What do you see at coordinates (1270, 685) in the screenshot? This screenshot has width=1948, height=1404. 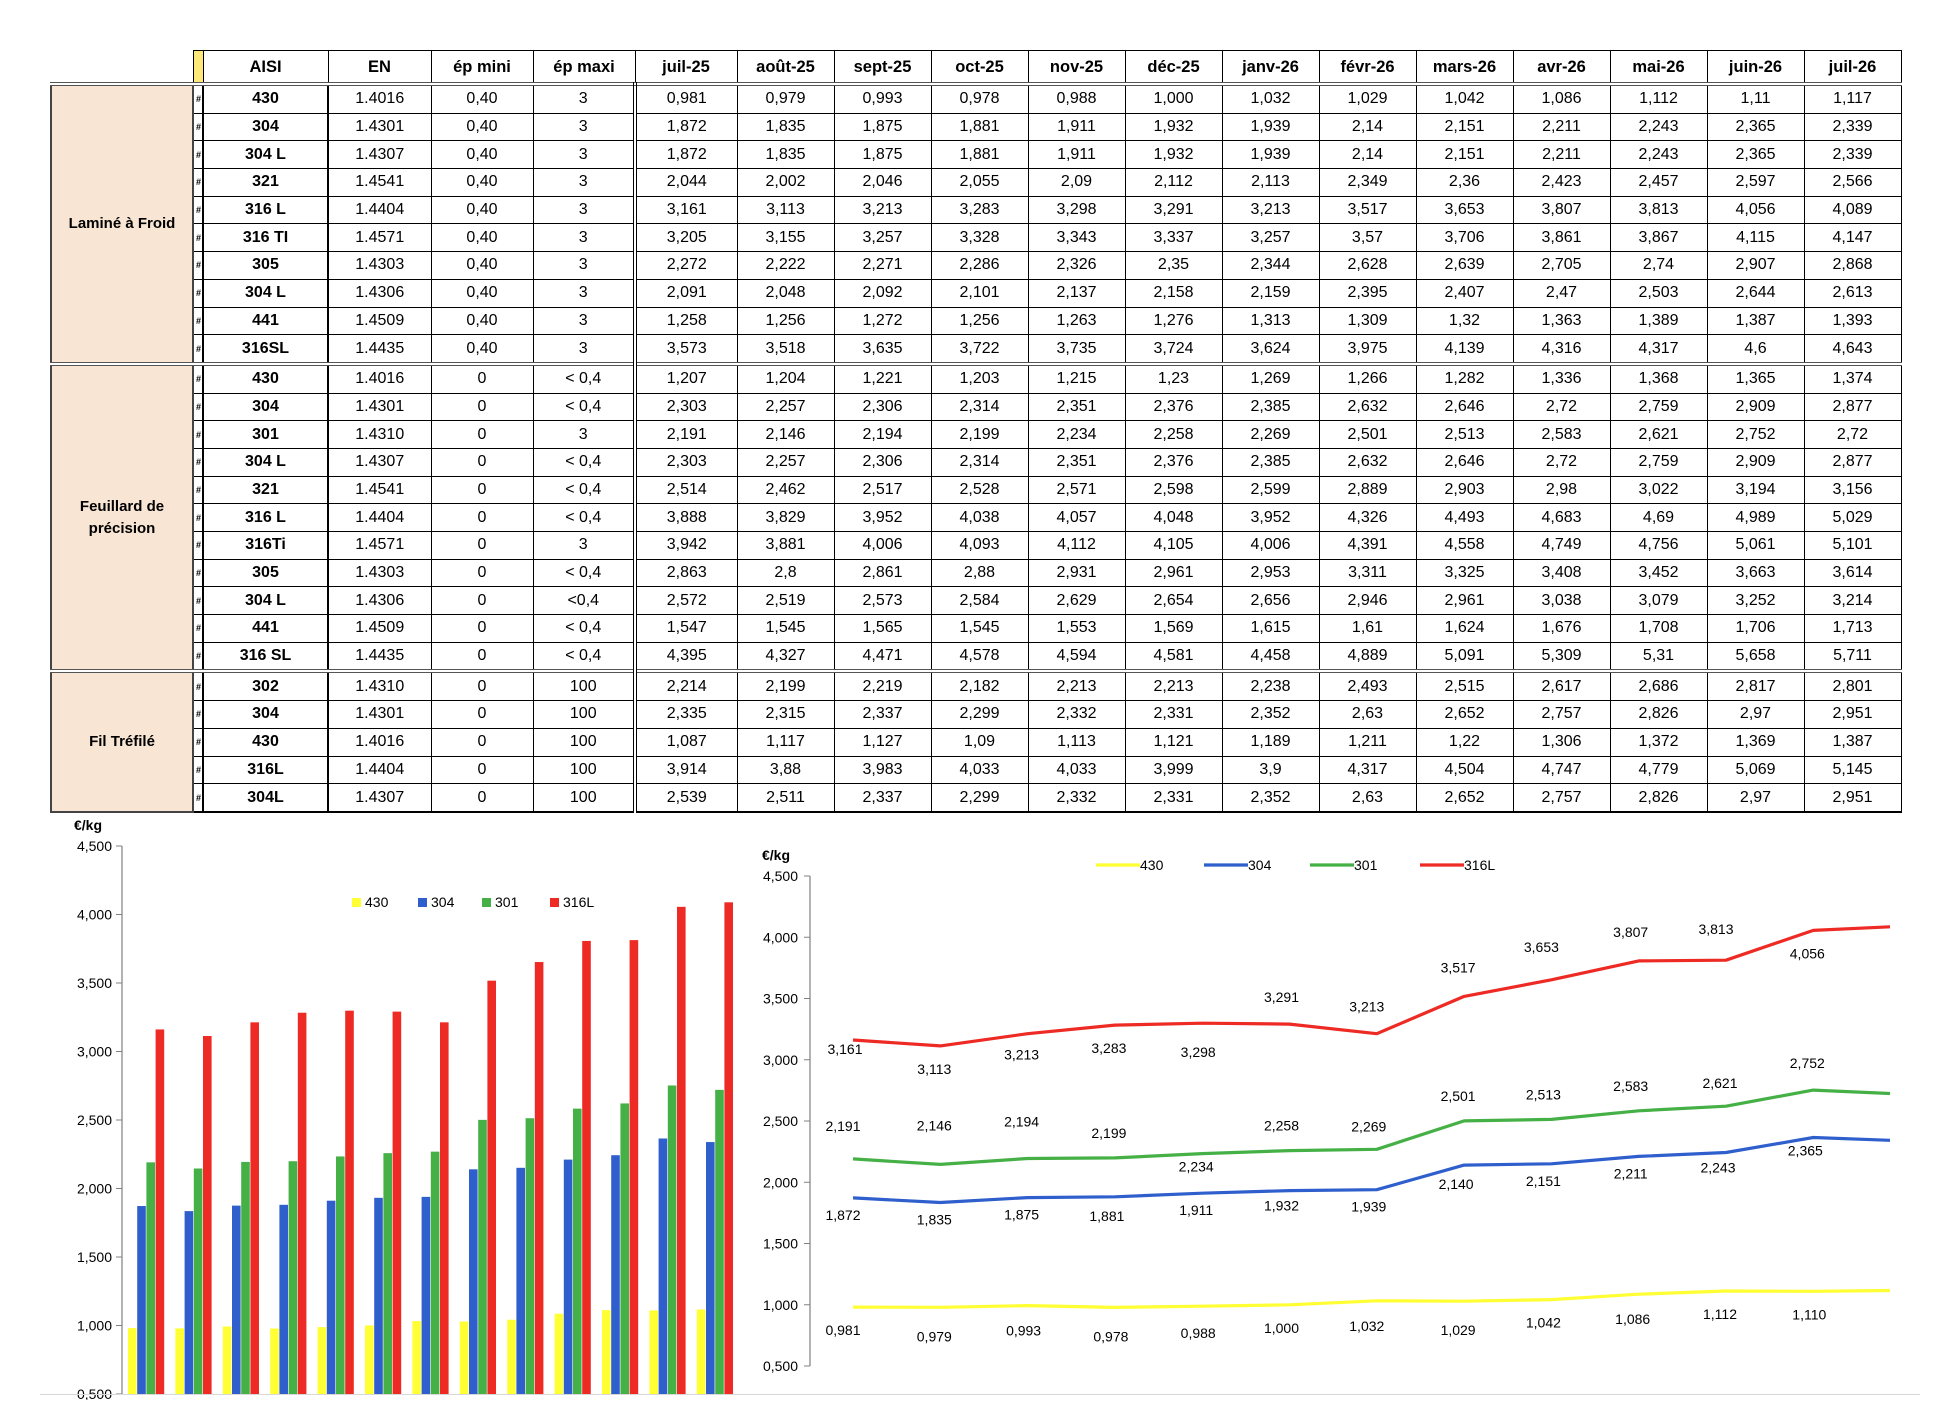 I see `price-cell: 2,238` at bounding box center [1270, 685].